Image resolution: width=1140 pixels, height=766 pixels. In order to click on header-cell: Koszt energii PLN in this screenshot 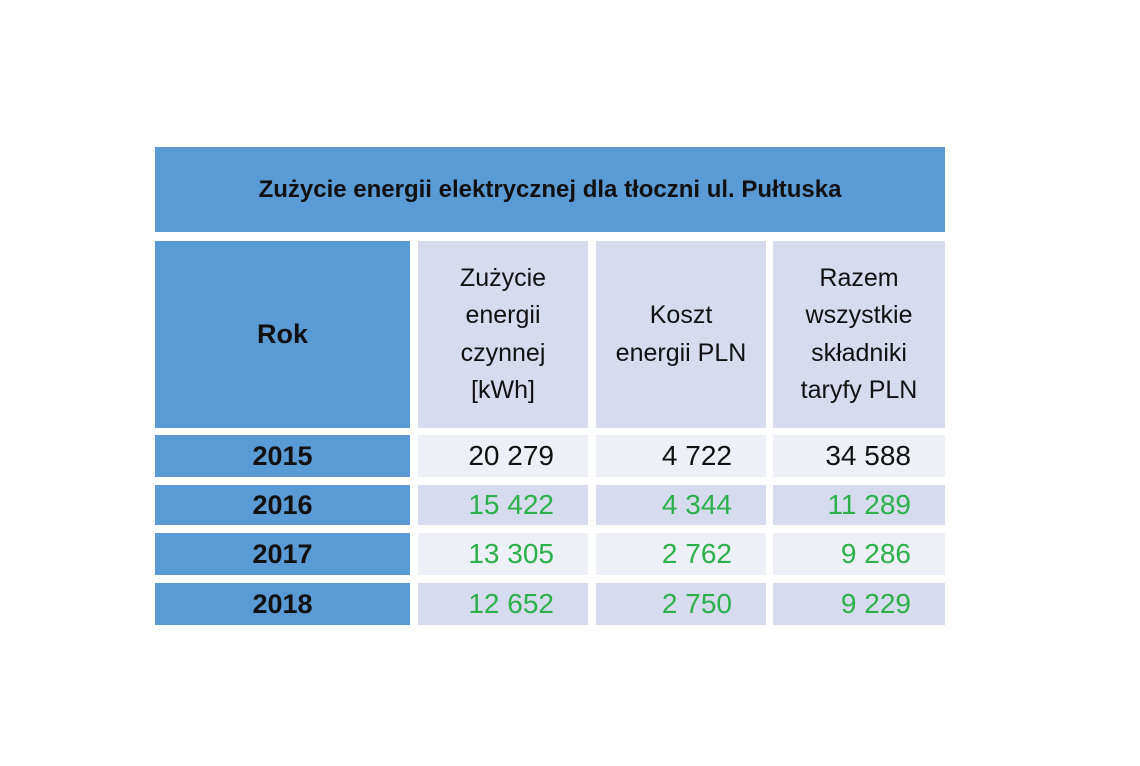, I will do `click(681, 334)`.